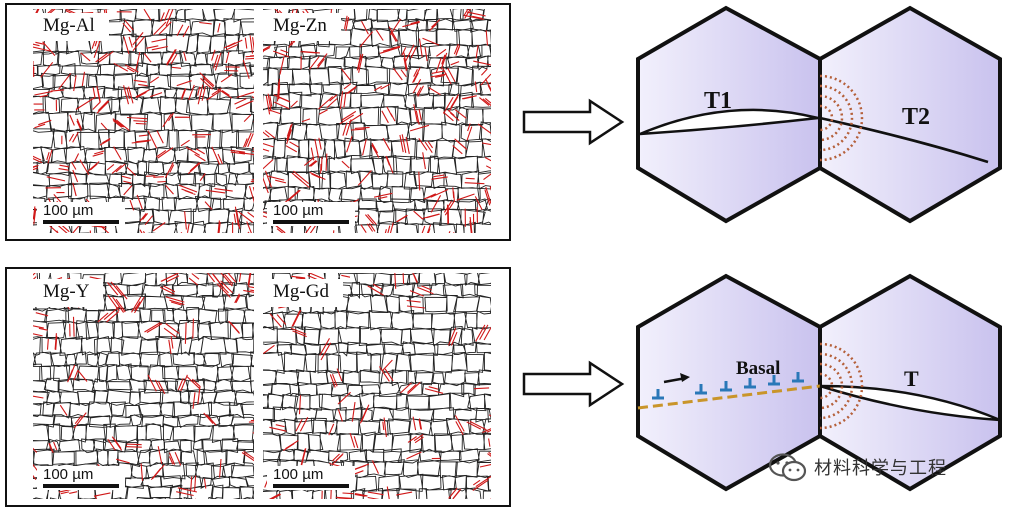 The height and width of the screenshot is (512, 1022). I want to click on twin-t-lenticular, so click(910, 403).